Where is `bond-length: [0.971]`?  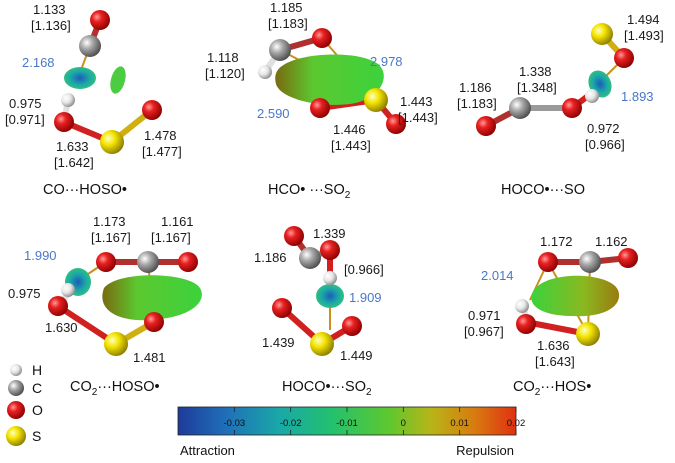
bond-length: [0.971] is located at coordinates (25, 119).